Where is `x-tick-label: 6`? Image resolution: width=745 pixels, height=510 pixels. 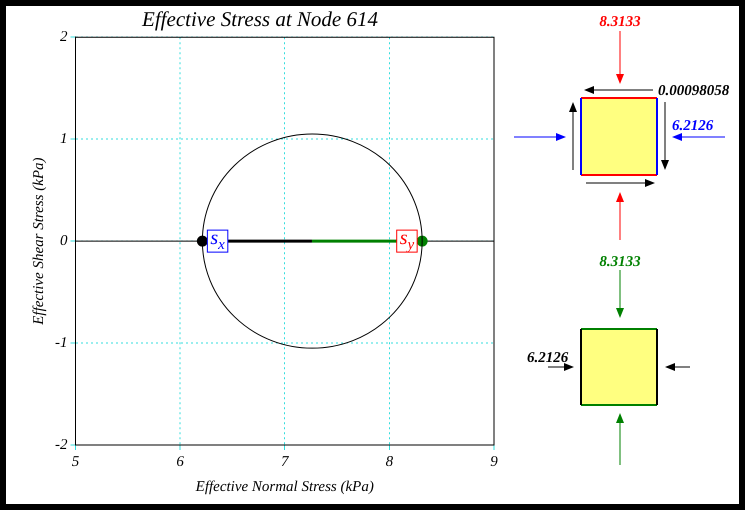 x-tick-label: 6 is located at coordinates (180, 462).